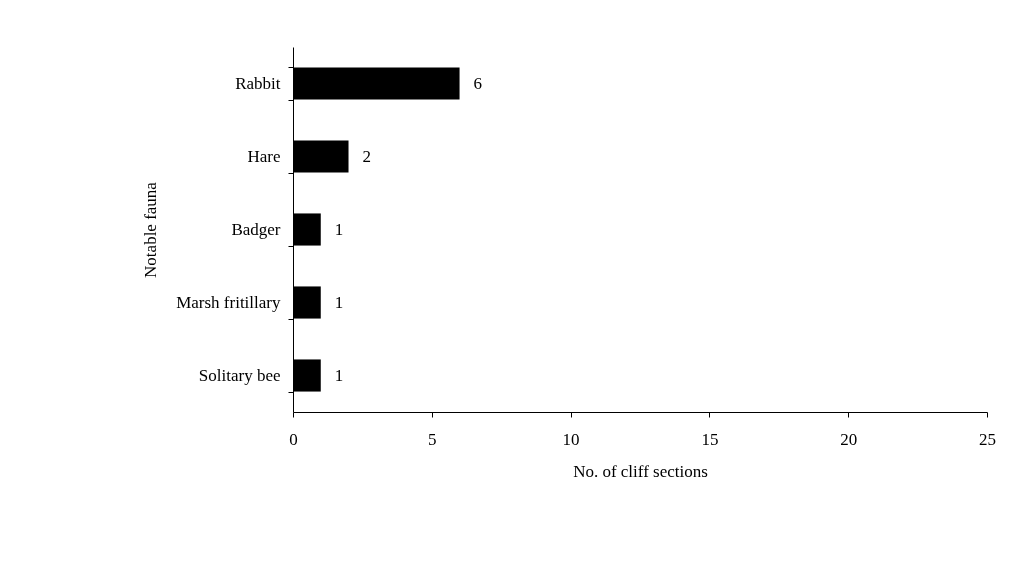 This screenshot has height=565, width=1030. I want to click on x-tick-label: 10, so click(571, 439).